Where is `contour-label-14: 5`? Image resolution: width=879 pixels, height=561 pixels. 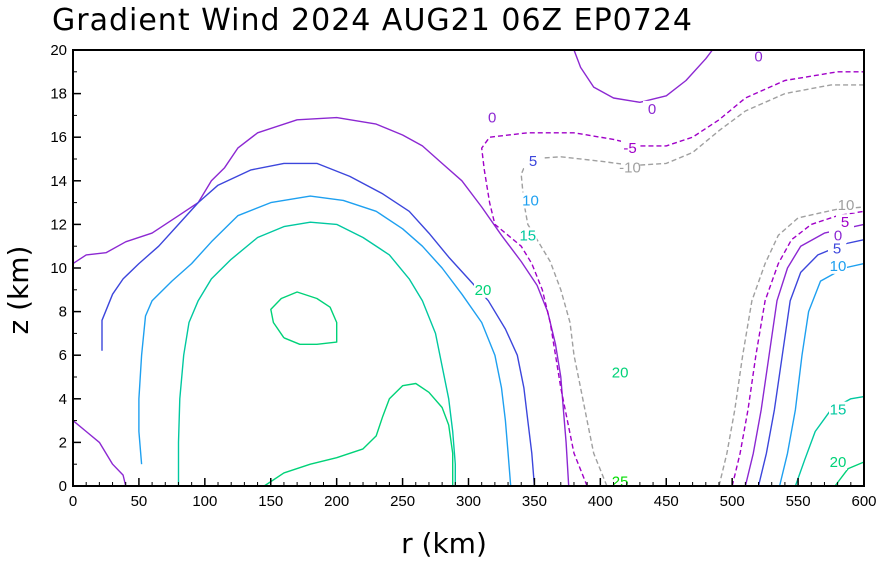 contour-label-14: 5 is located at coordinates (837, 248).